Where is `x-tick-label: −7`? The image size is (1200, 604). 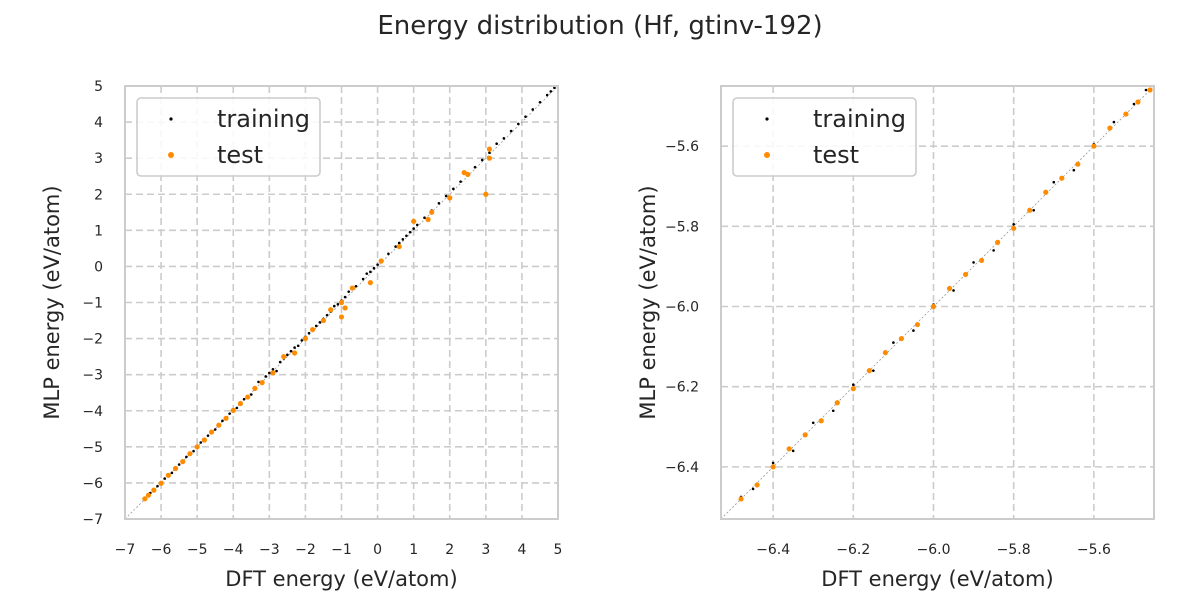
x-tick-label: −7 is located at coordinates (125, 550).